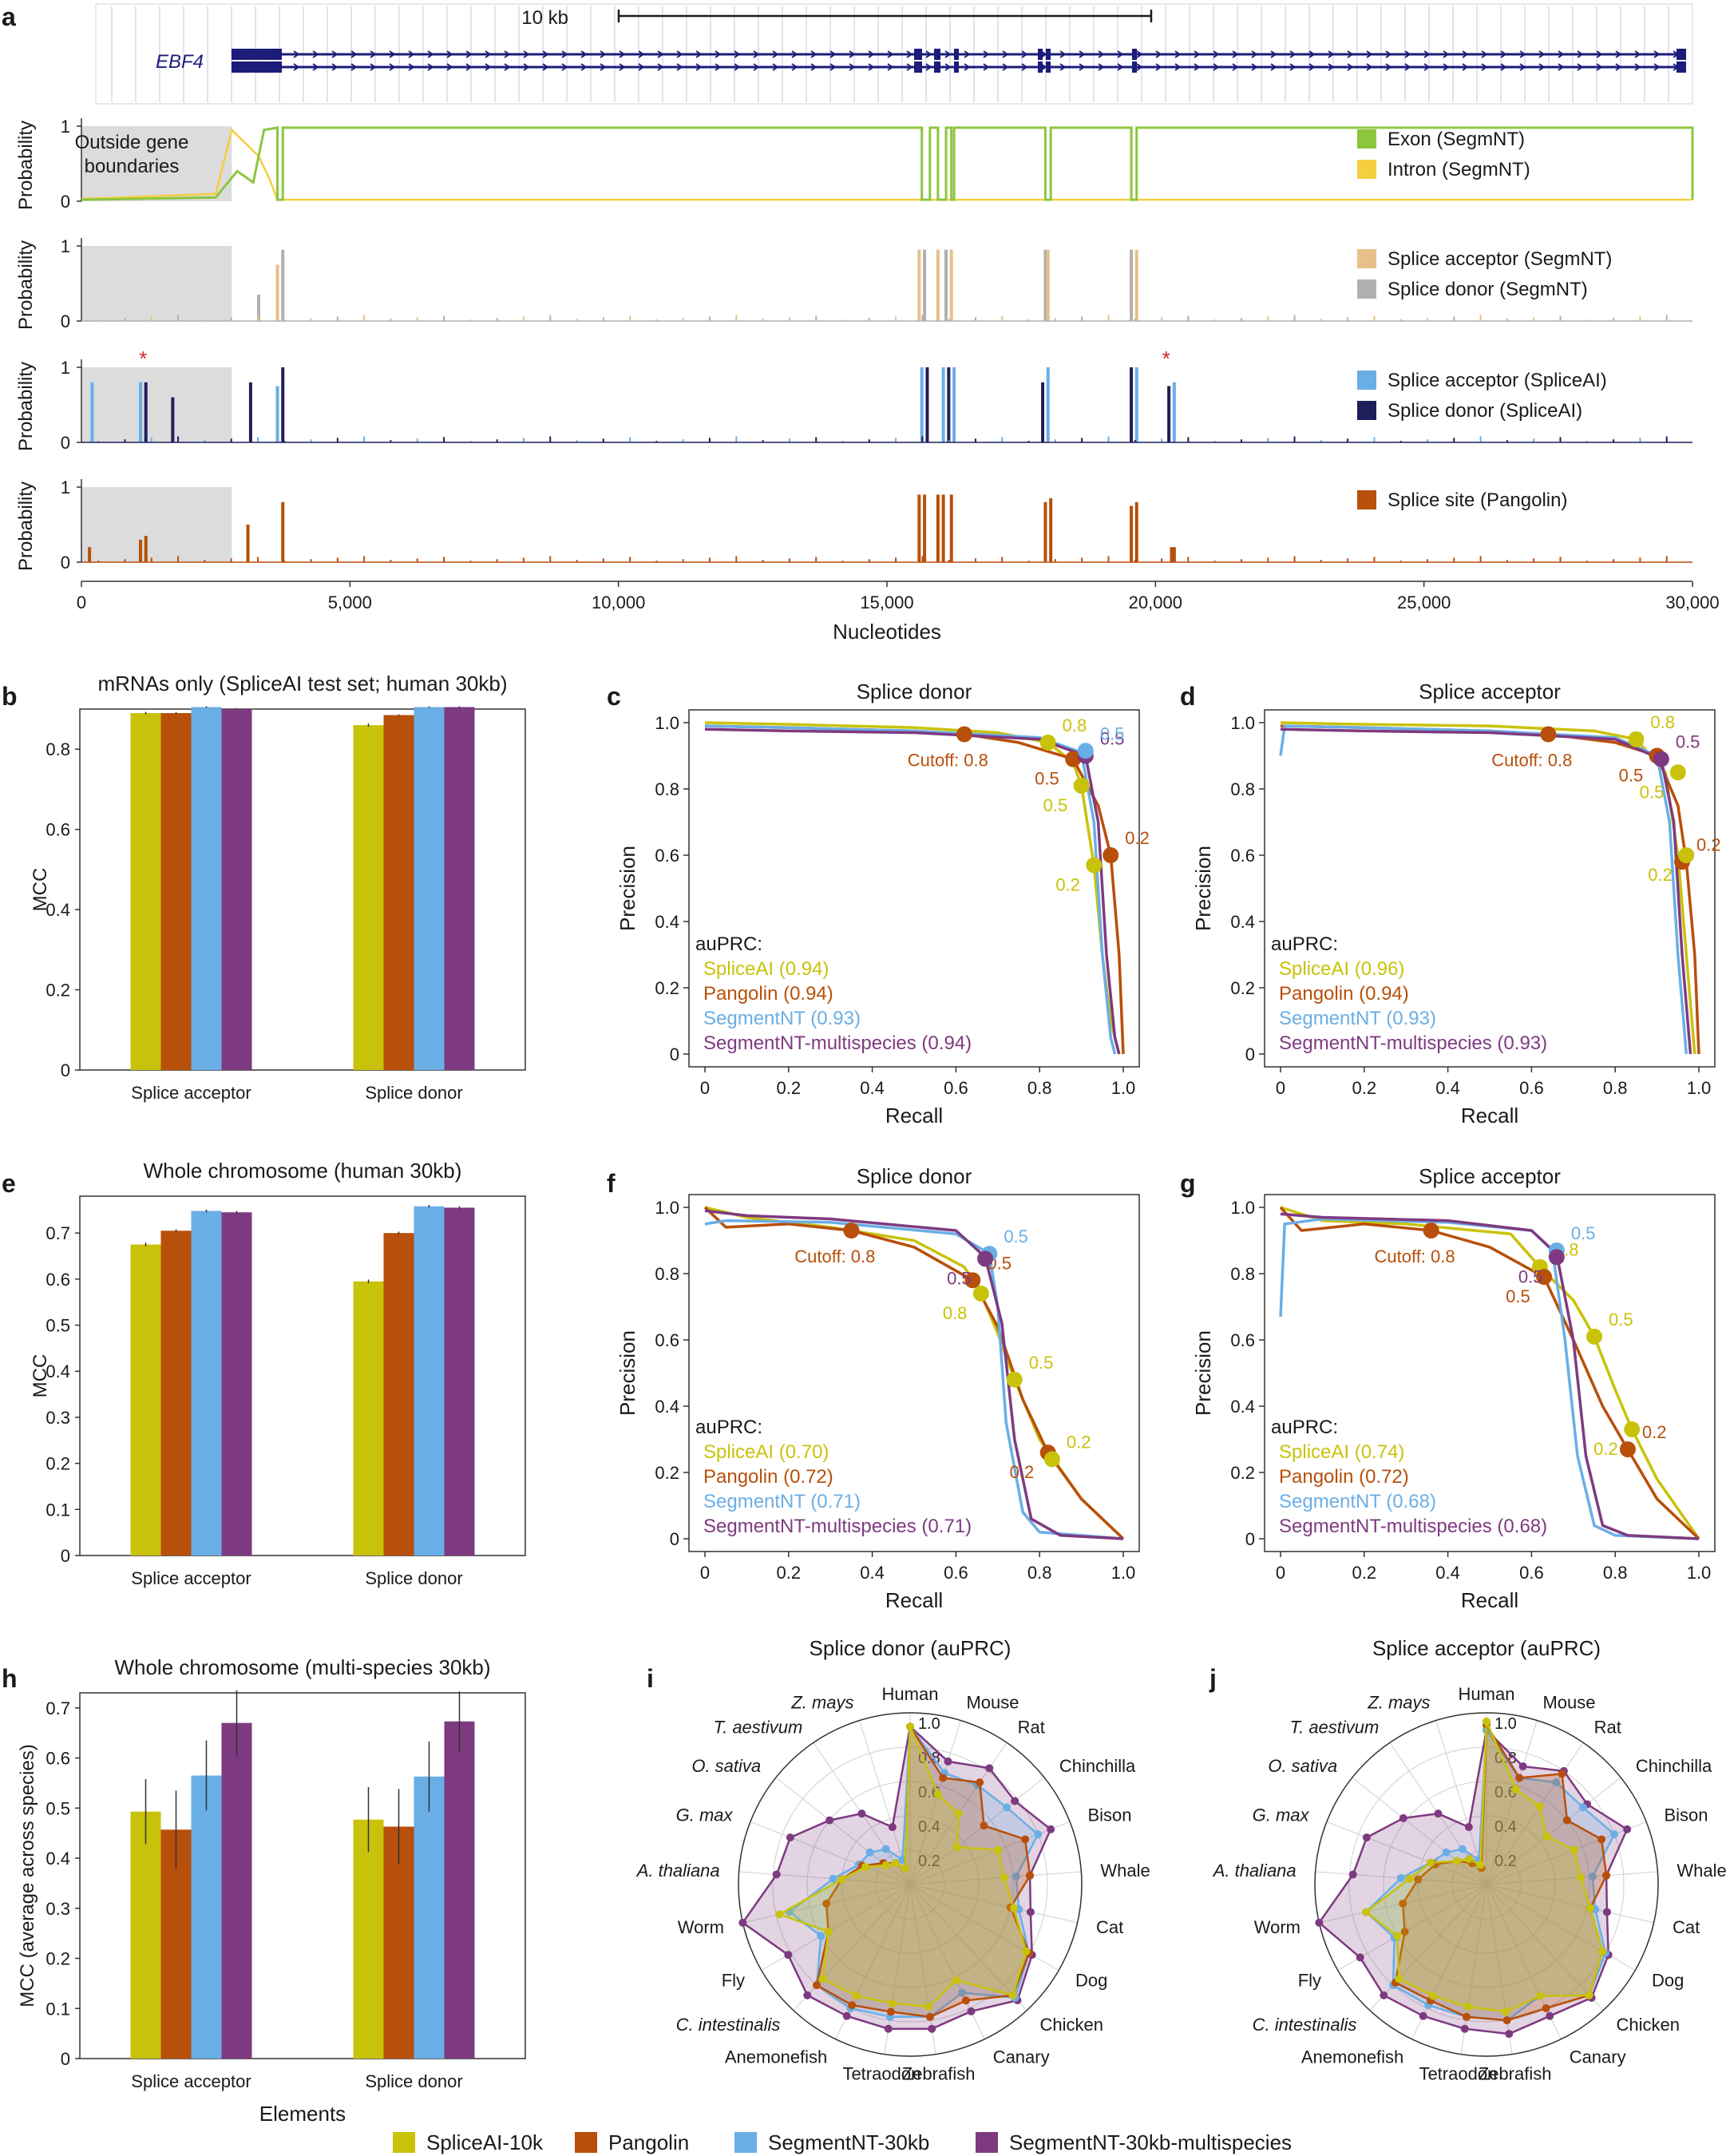 The width and height of the screenshot is (1730, 2156). I want to click on bar-pangolin, so click(398, 1942).